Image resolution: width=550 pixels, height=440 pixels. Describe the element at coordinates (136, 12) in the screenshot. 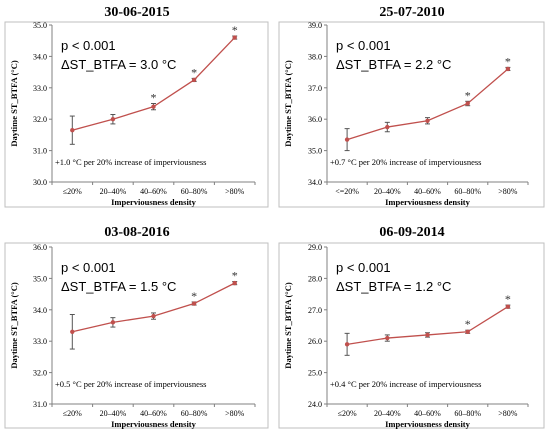

I see `chart-title: 30-06-2015` at that location.